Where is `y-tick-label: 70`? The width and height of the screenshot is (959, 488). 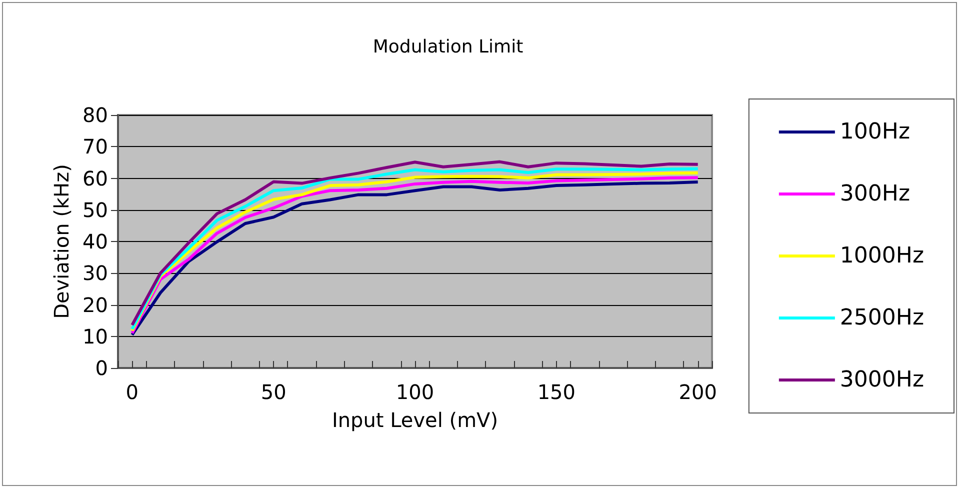 y-tick-label: 70 is located at coordinates (95, 146).